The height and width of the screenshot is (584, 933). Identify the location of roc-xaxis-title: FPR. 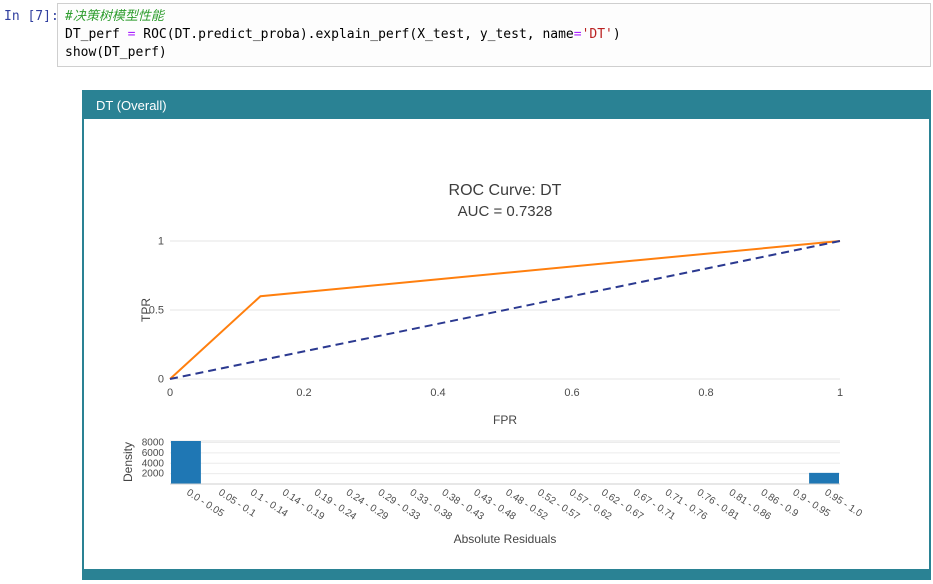
(505, 420).